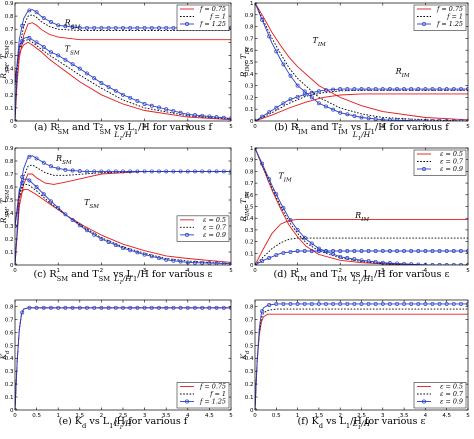  What do you see at coordinates (9, 385) in the screenshot?
I see `y-tick-label-e: 0.2` at bounding box center [9, 385].